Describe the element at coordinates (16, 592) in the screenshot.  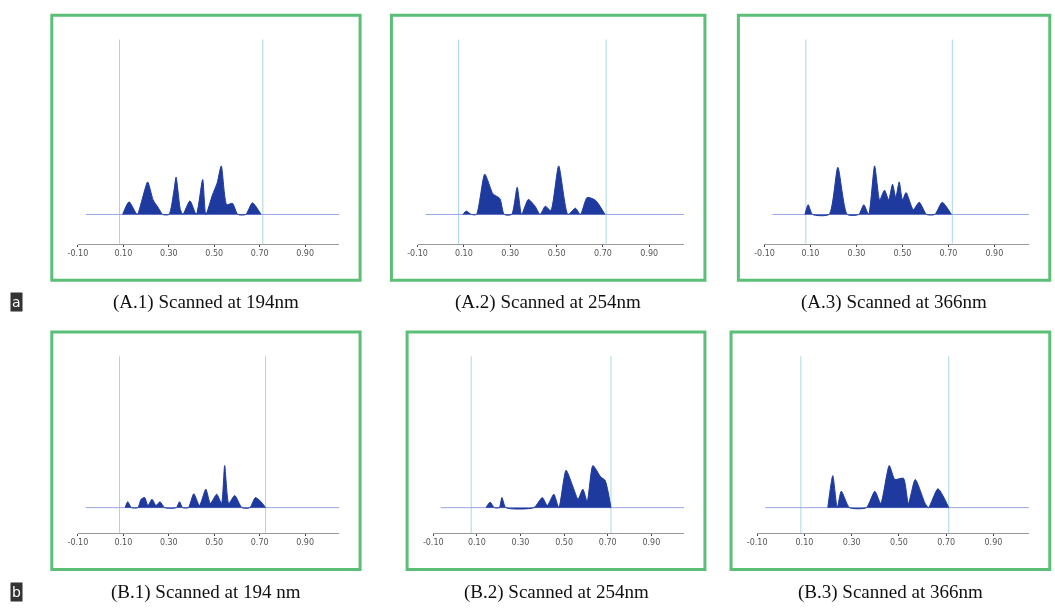
I see `text: b` at that location.